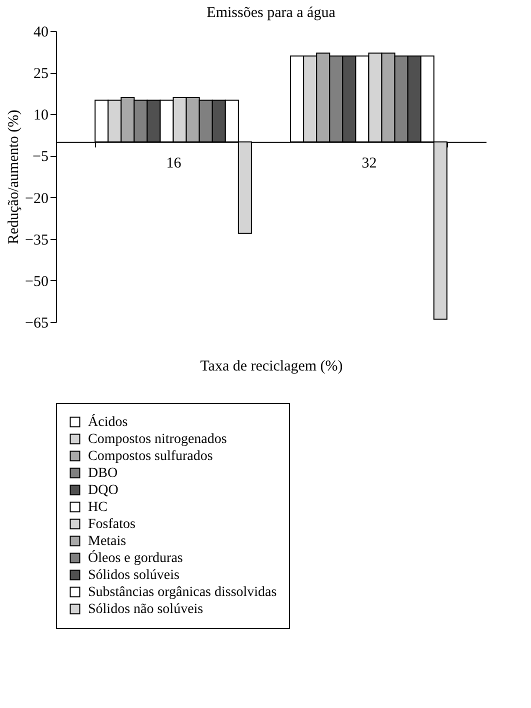 The width and height of the screenshot is (531, 708). I want to click on y-tick-label: 10, so click(41, 116).